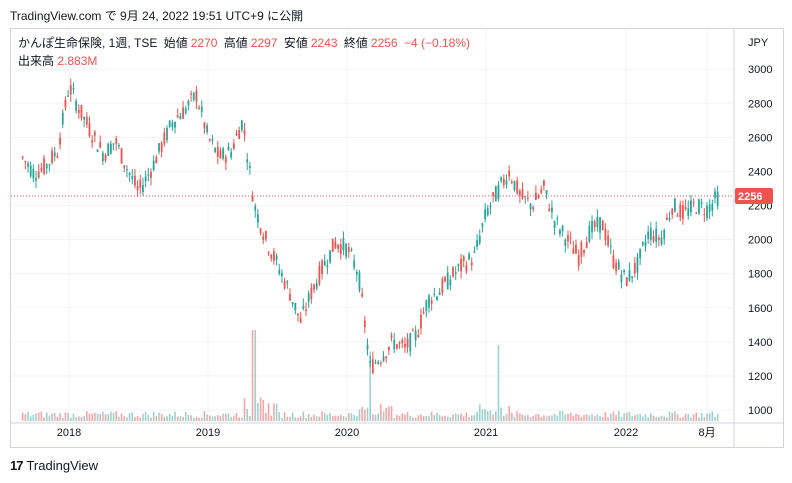 This screenshot has height=483, width=792. I want to click on footer-brand: 17 TradingView, so click(54, 465).